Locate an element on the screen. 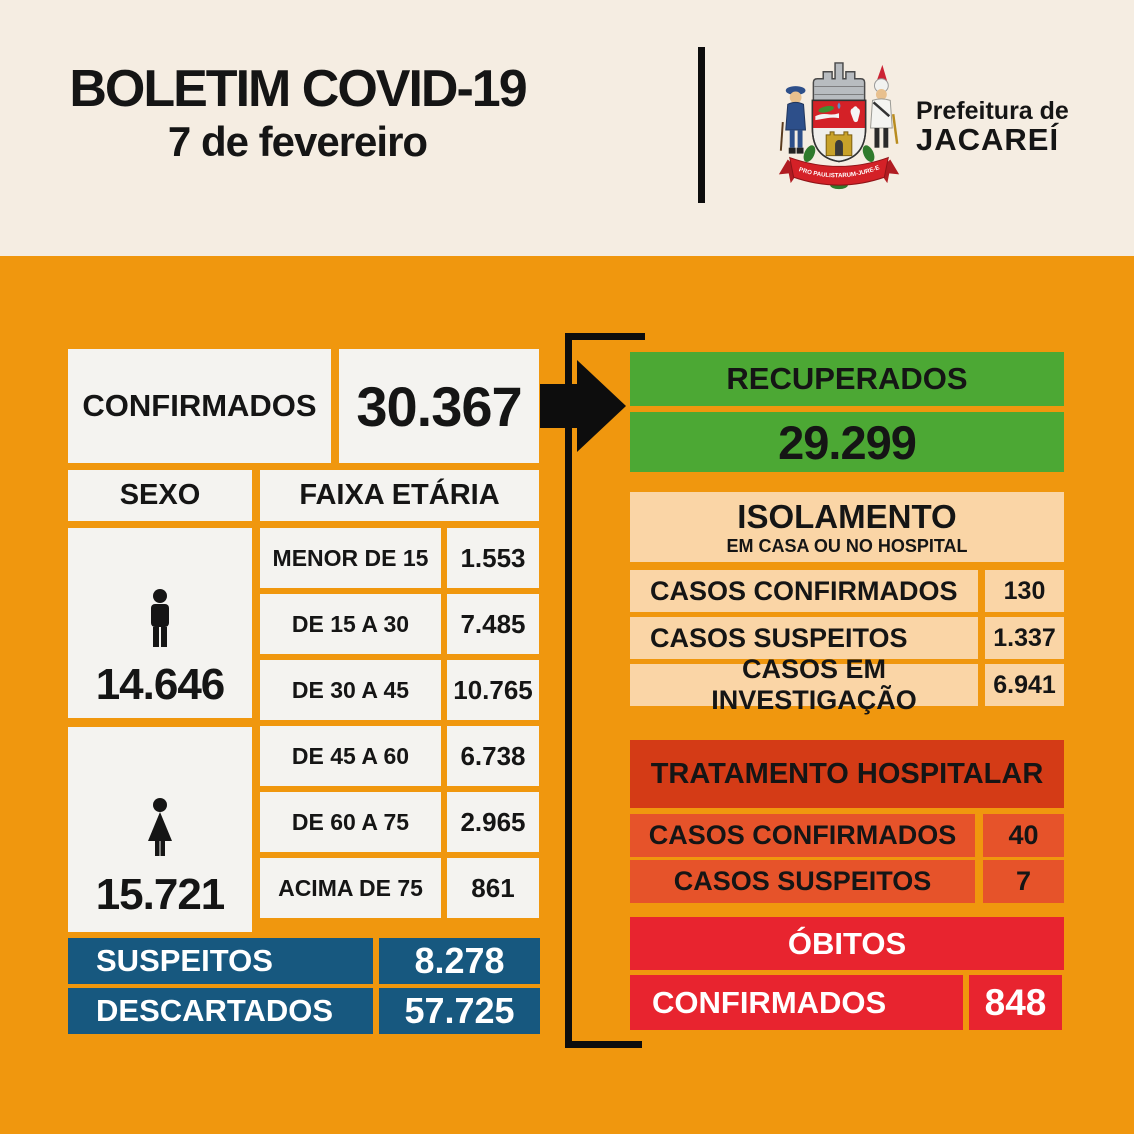 The image size is (1134, 1134). isolation-header: ISOLAMENTO EM CASA OU NO HOSPITAL is located at coordinates (847, 527).